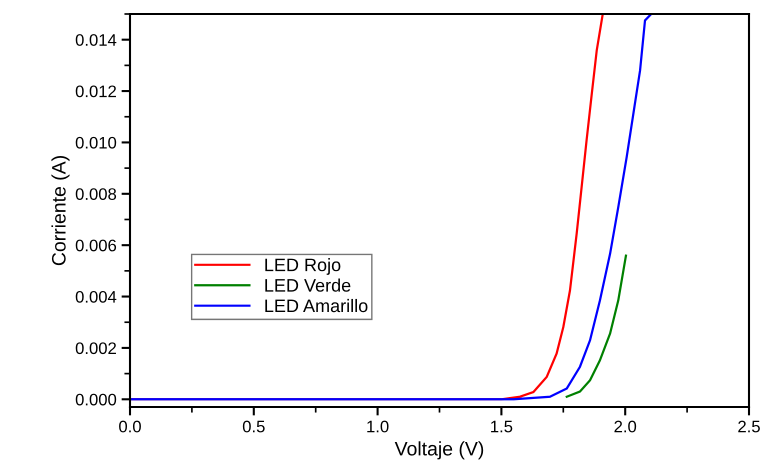  I want to click on x-tick-label: 0.5, so click(253, 426).